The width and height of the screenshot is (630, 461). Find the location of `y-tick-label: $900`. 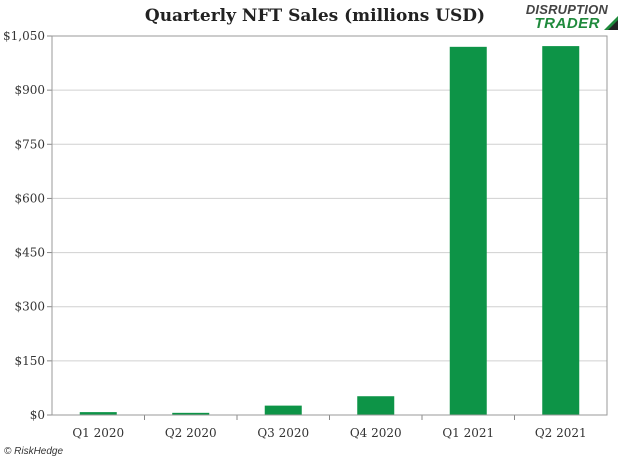

y-tick-label: $900 is located at coordinates (29, 90).